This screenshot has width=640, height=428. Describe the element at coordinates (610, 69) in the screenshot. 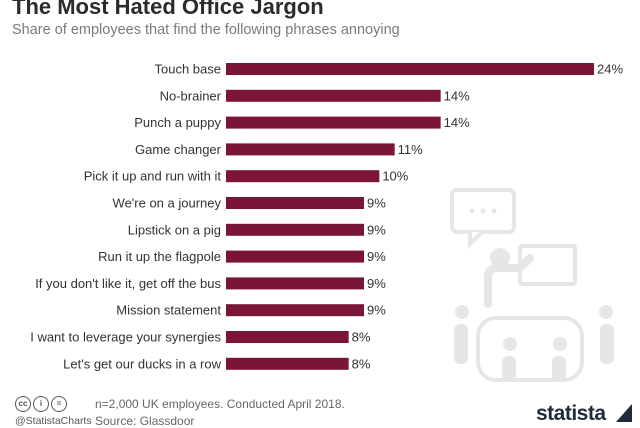

I see `value-label: 24%` at that location.